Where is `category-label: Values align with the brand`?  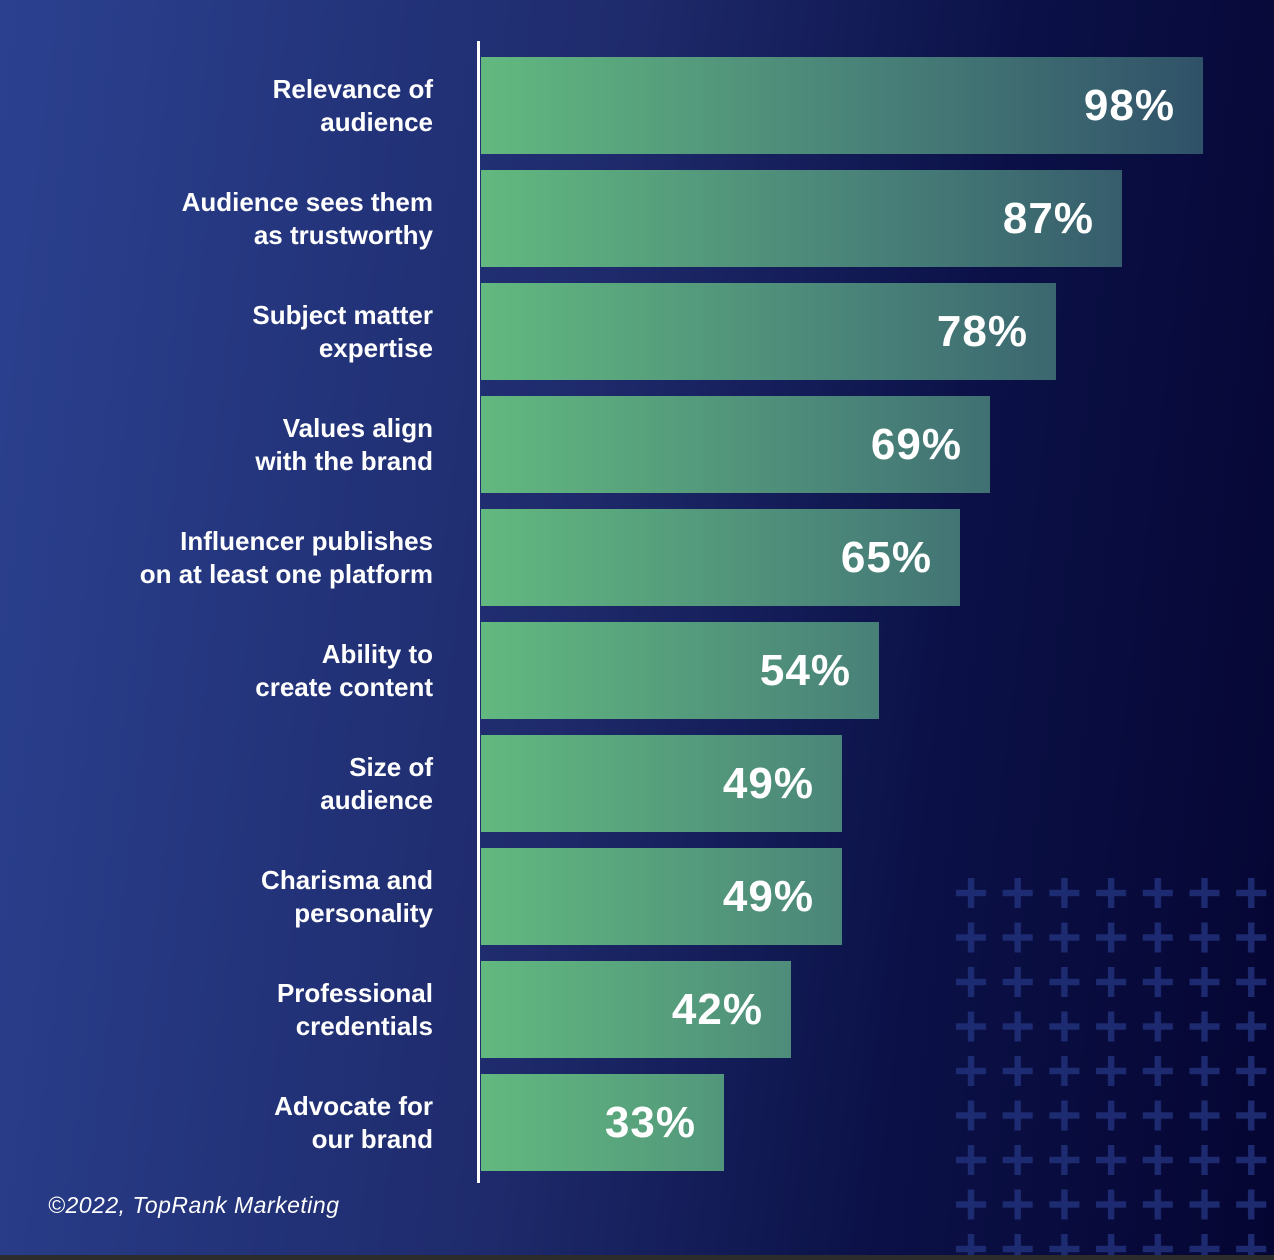 category-label: Values align with the brand is located at coordinates (344, 444).